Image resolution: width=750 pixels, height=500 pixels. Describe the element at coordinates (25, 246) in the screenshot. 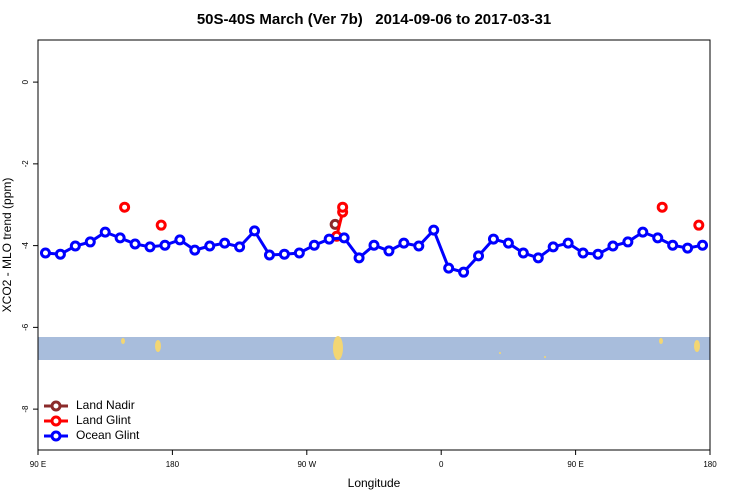

I see `y-tick-label: -4` at that location.